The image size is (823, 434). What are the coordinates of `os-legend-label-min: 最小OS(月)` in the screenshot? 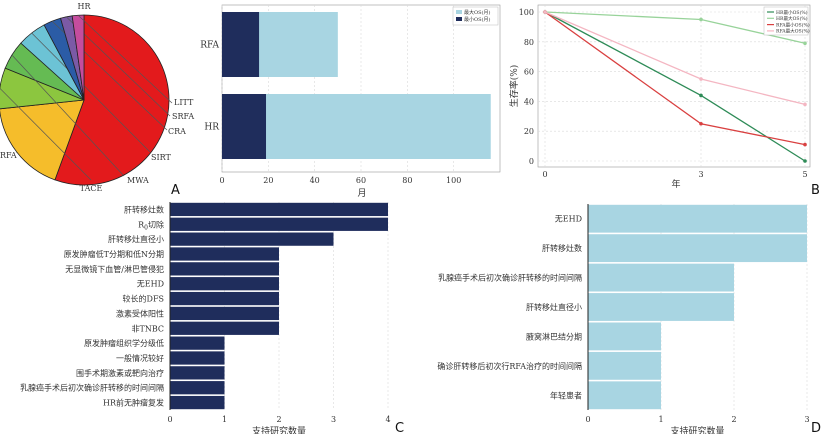 It's located at (477, 19).